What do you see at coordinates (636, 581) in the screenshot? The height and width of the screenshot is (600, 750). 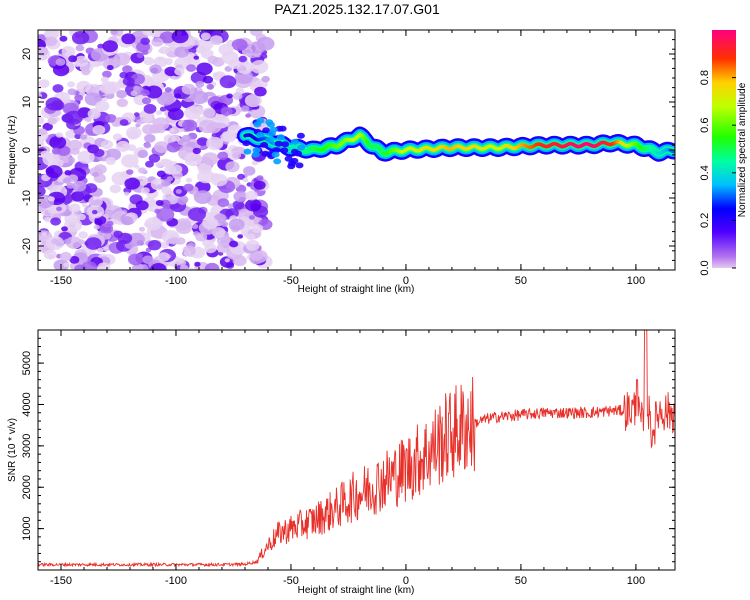 I see `snr-x-tick-label: 100` at bounding box center [636, 581].